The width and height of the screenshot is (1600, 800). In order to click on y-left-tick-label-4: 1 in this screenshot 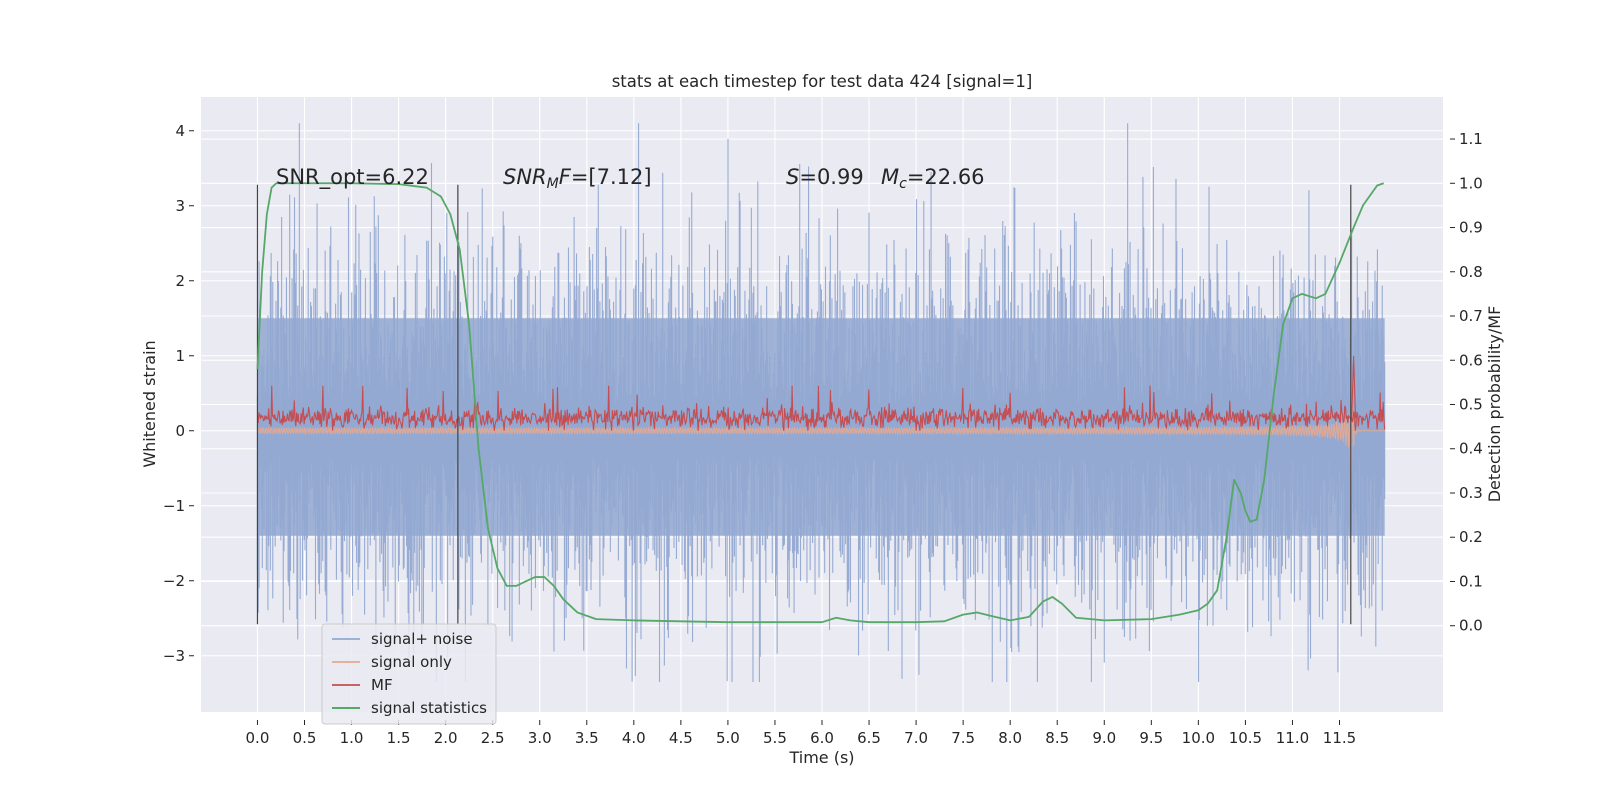, I will do `click(180, 356)`.